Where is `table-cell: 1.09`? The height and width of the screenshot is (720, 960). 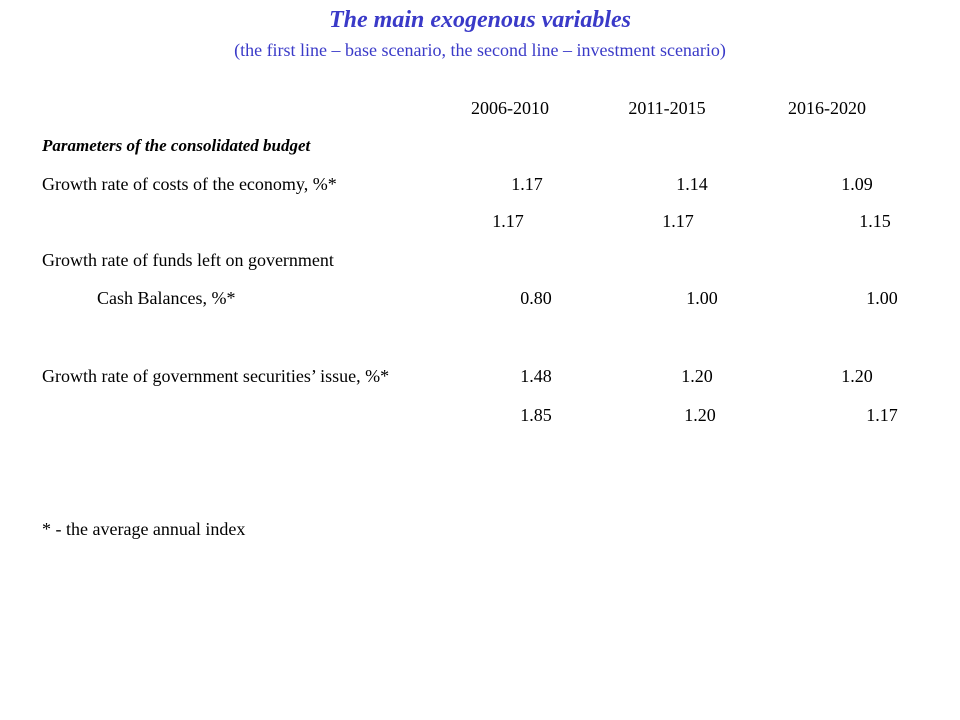
table-cell: 1.09 is located at coordinates (857, 184).